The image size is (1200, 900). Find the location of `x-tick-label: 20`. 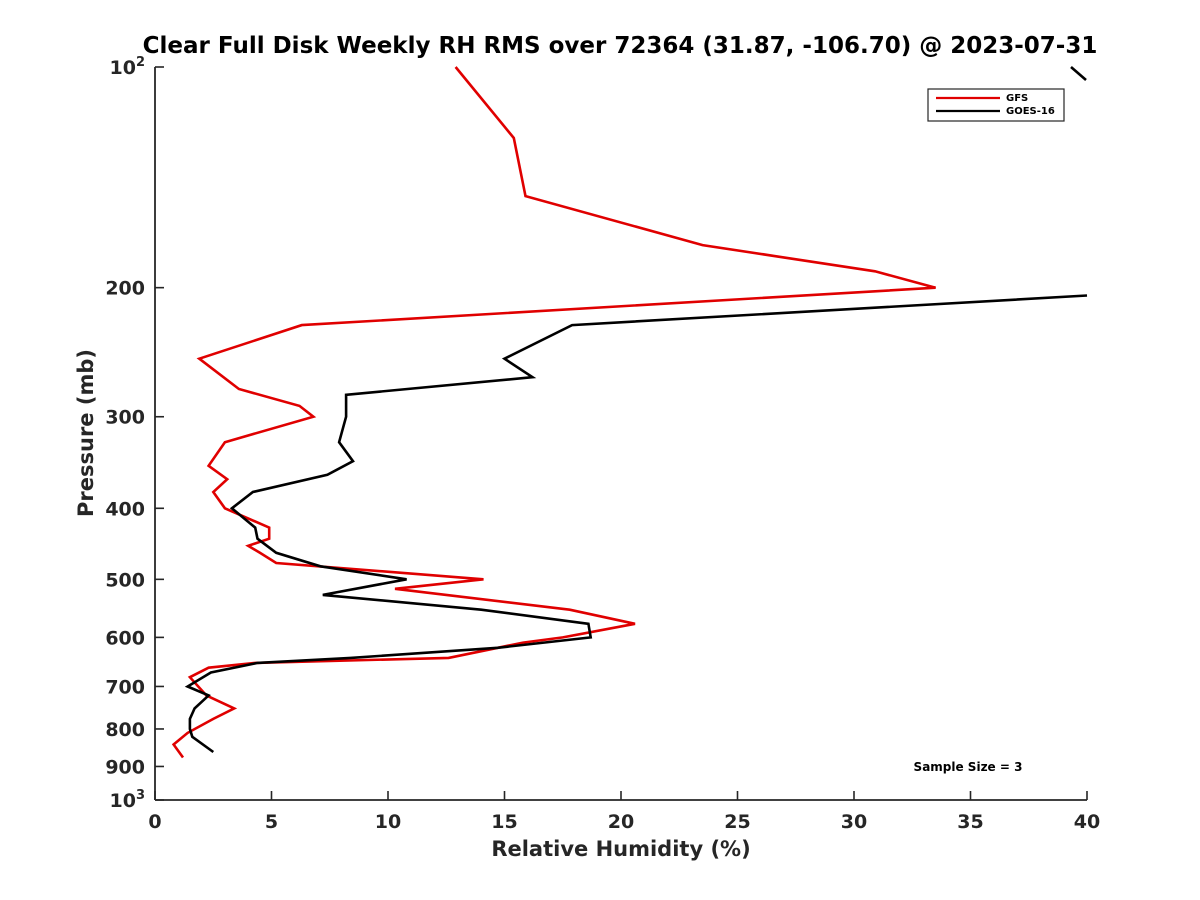

x-tick-label: 20 is located at coordinates (621, 822).